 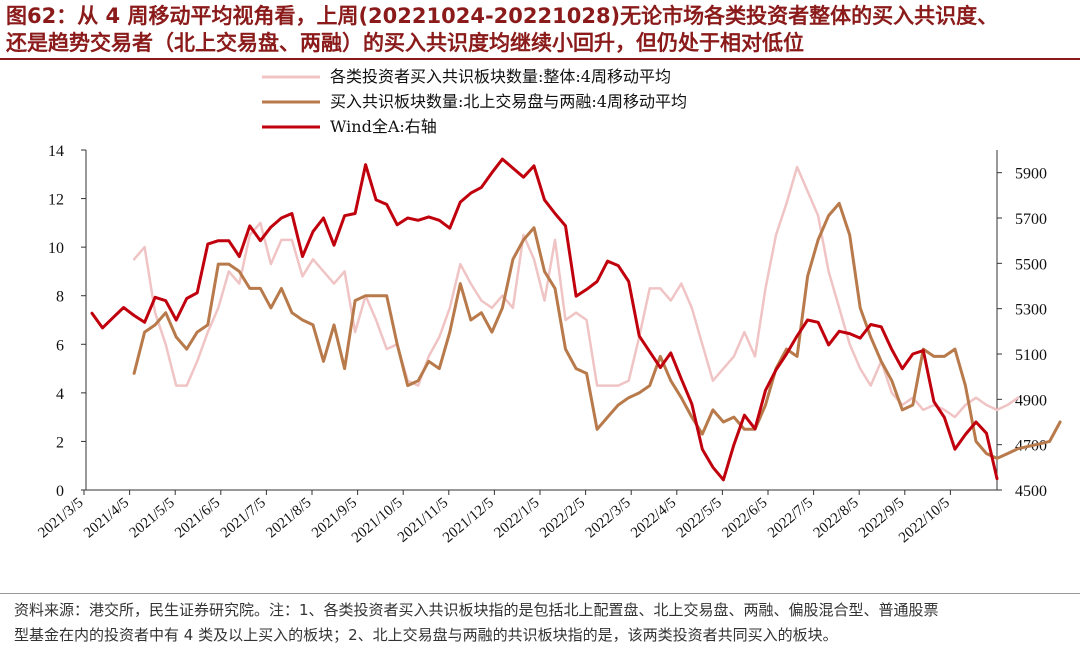 What do you see at coordinates (516, 518) in the screenshot?
I see `x-axis-tick-label: 2022/1/5` at bounding box center [516, 518].